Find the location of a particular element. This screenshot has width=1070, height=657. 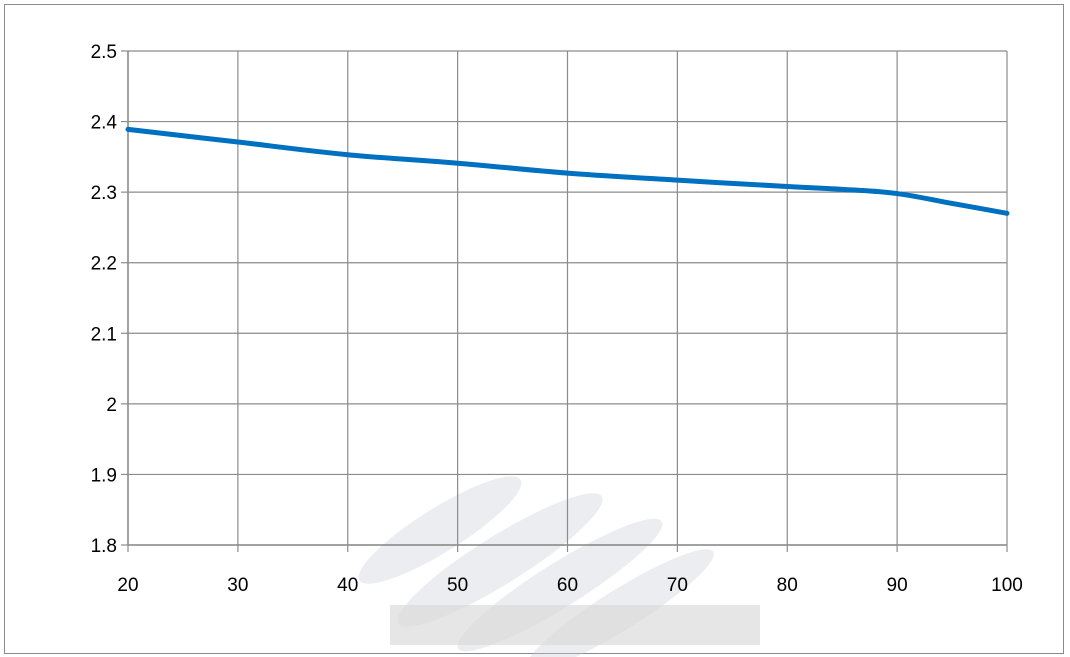

x-axis-tick-labels: 20 30 40 50 60 70 80 90 100 is located at coordinates (569, 585).